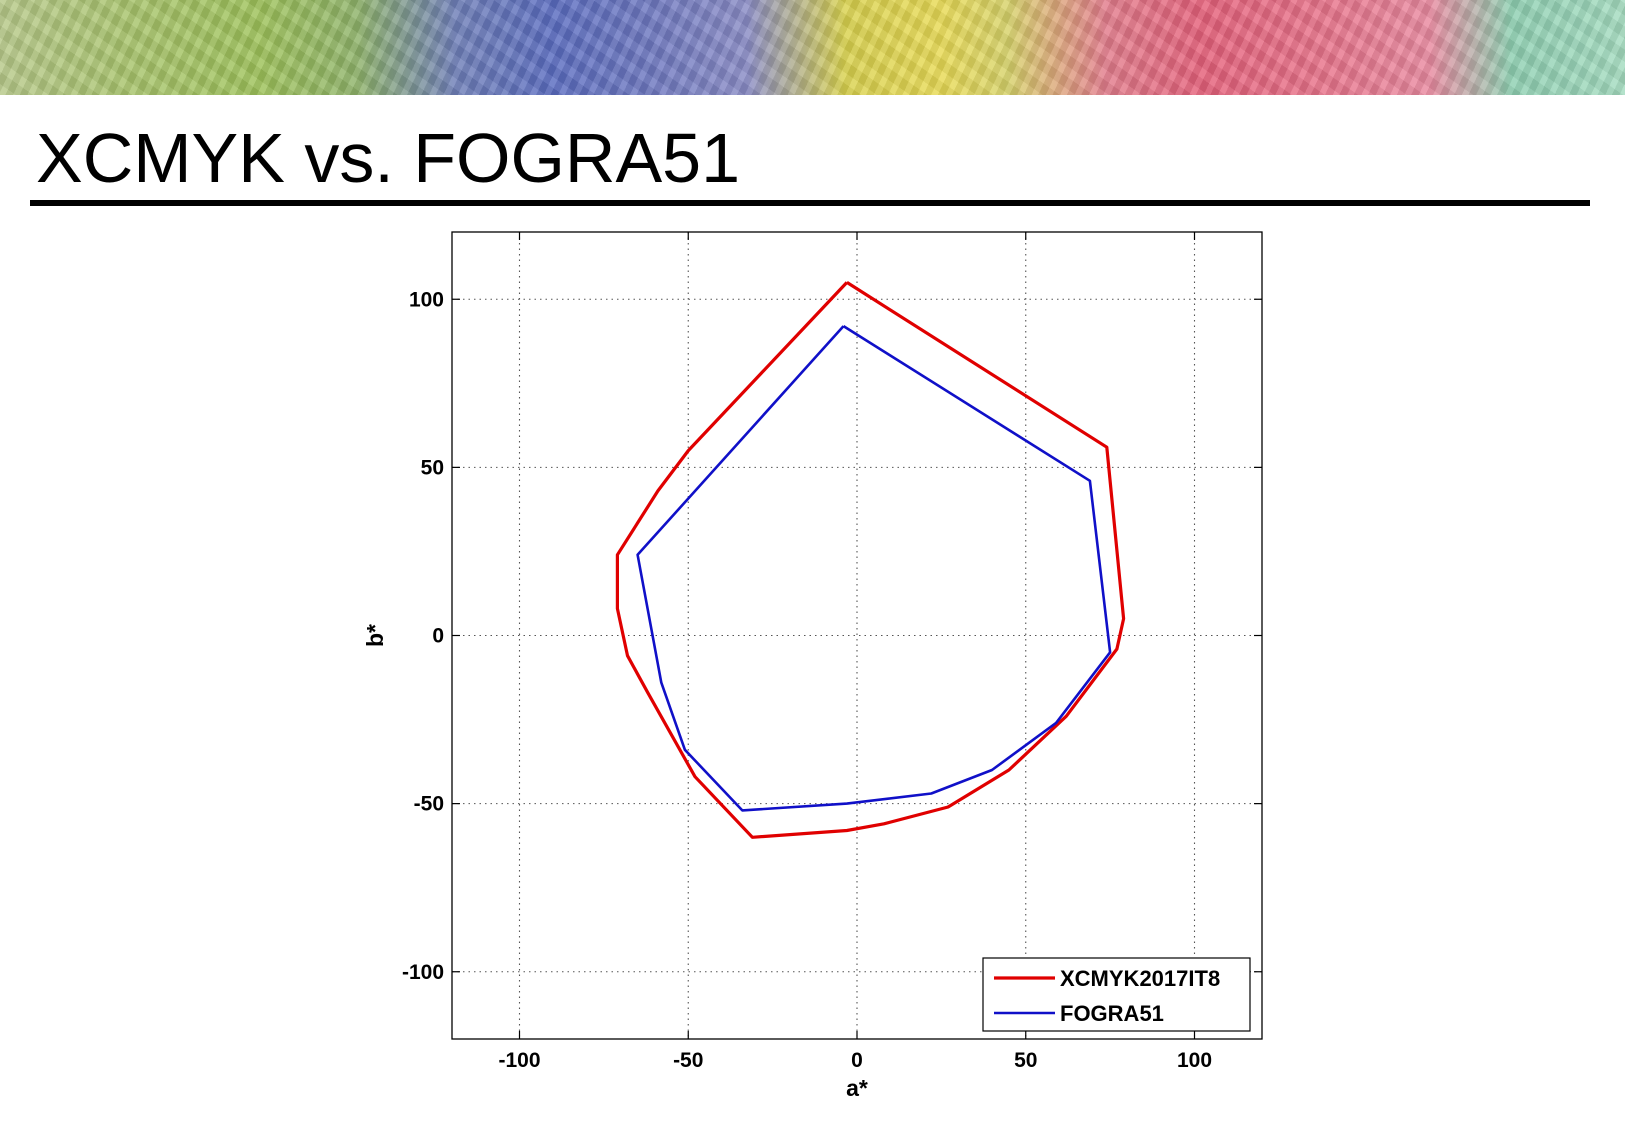 This screenshot has height=1125, width=1625. I want to click on legend: XCMYK2017IT8 FOGRA51, so click(1116, 994).